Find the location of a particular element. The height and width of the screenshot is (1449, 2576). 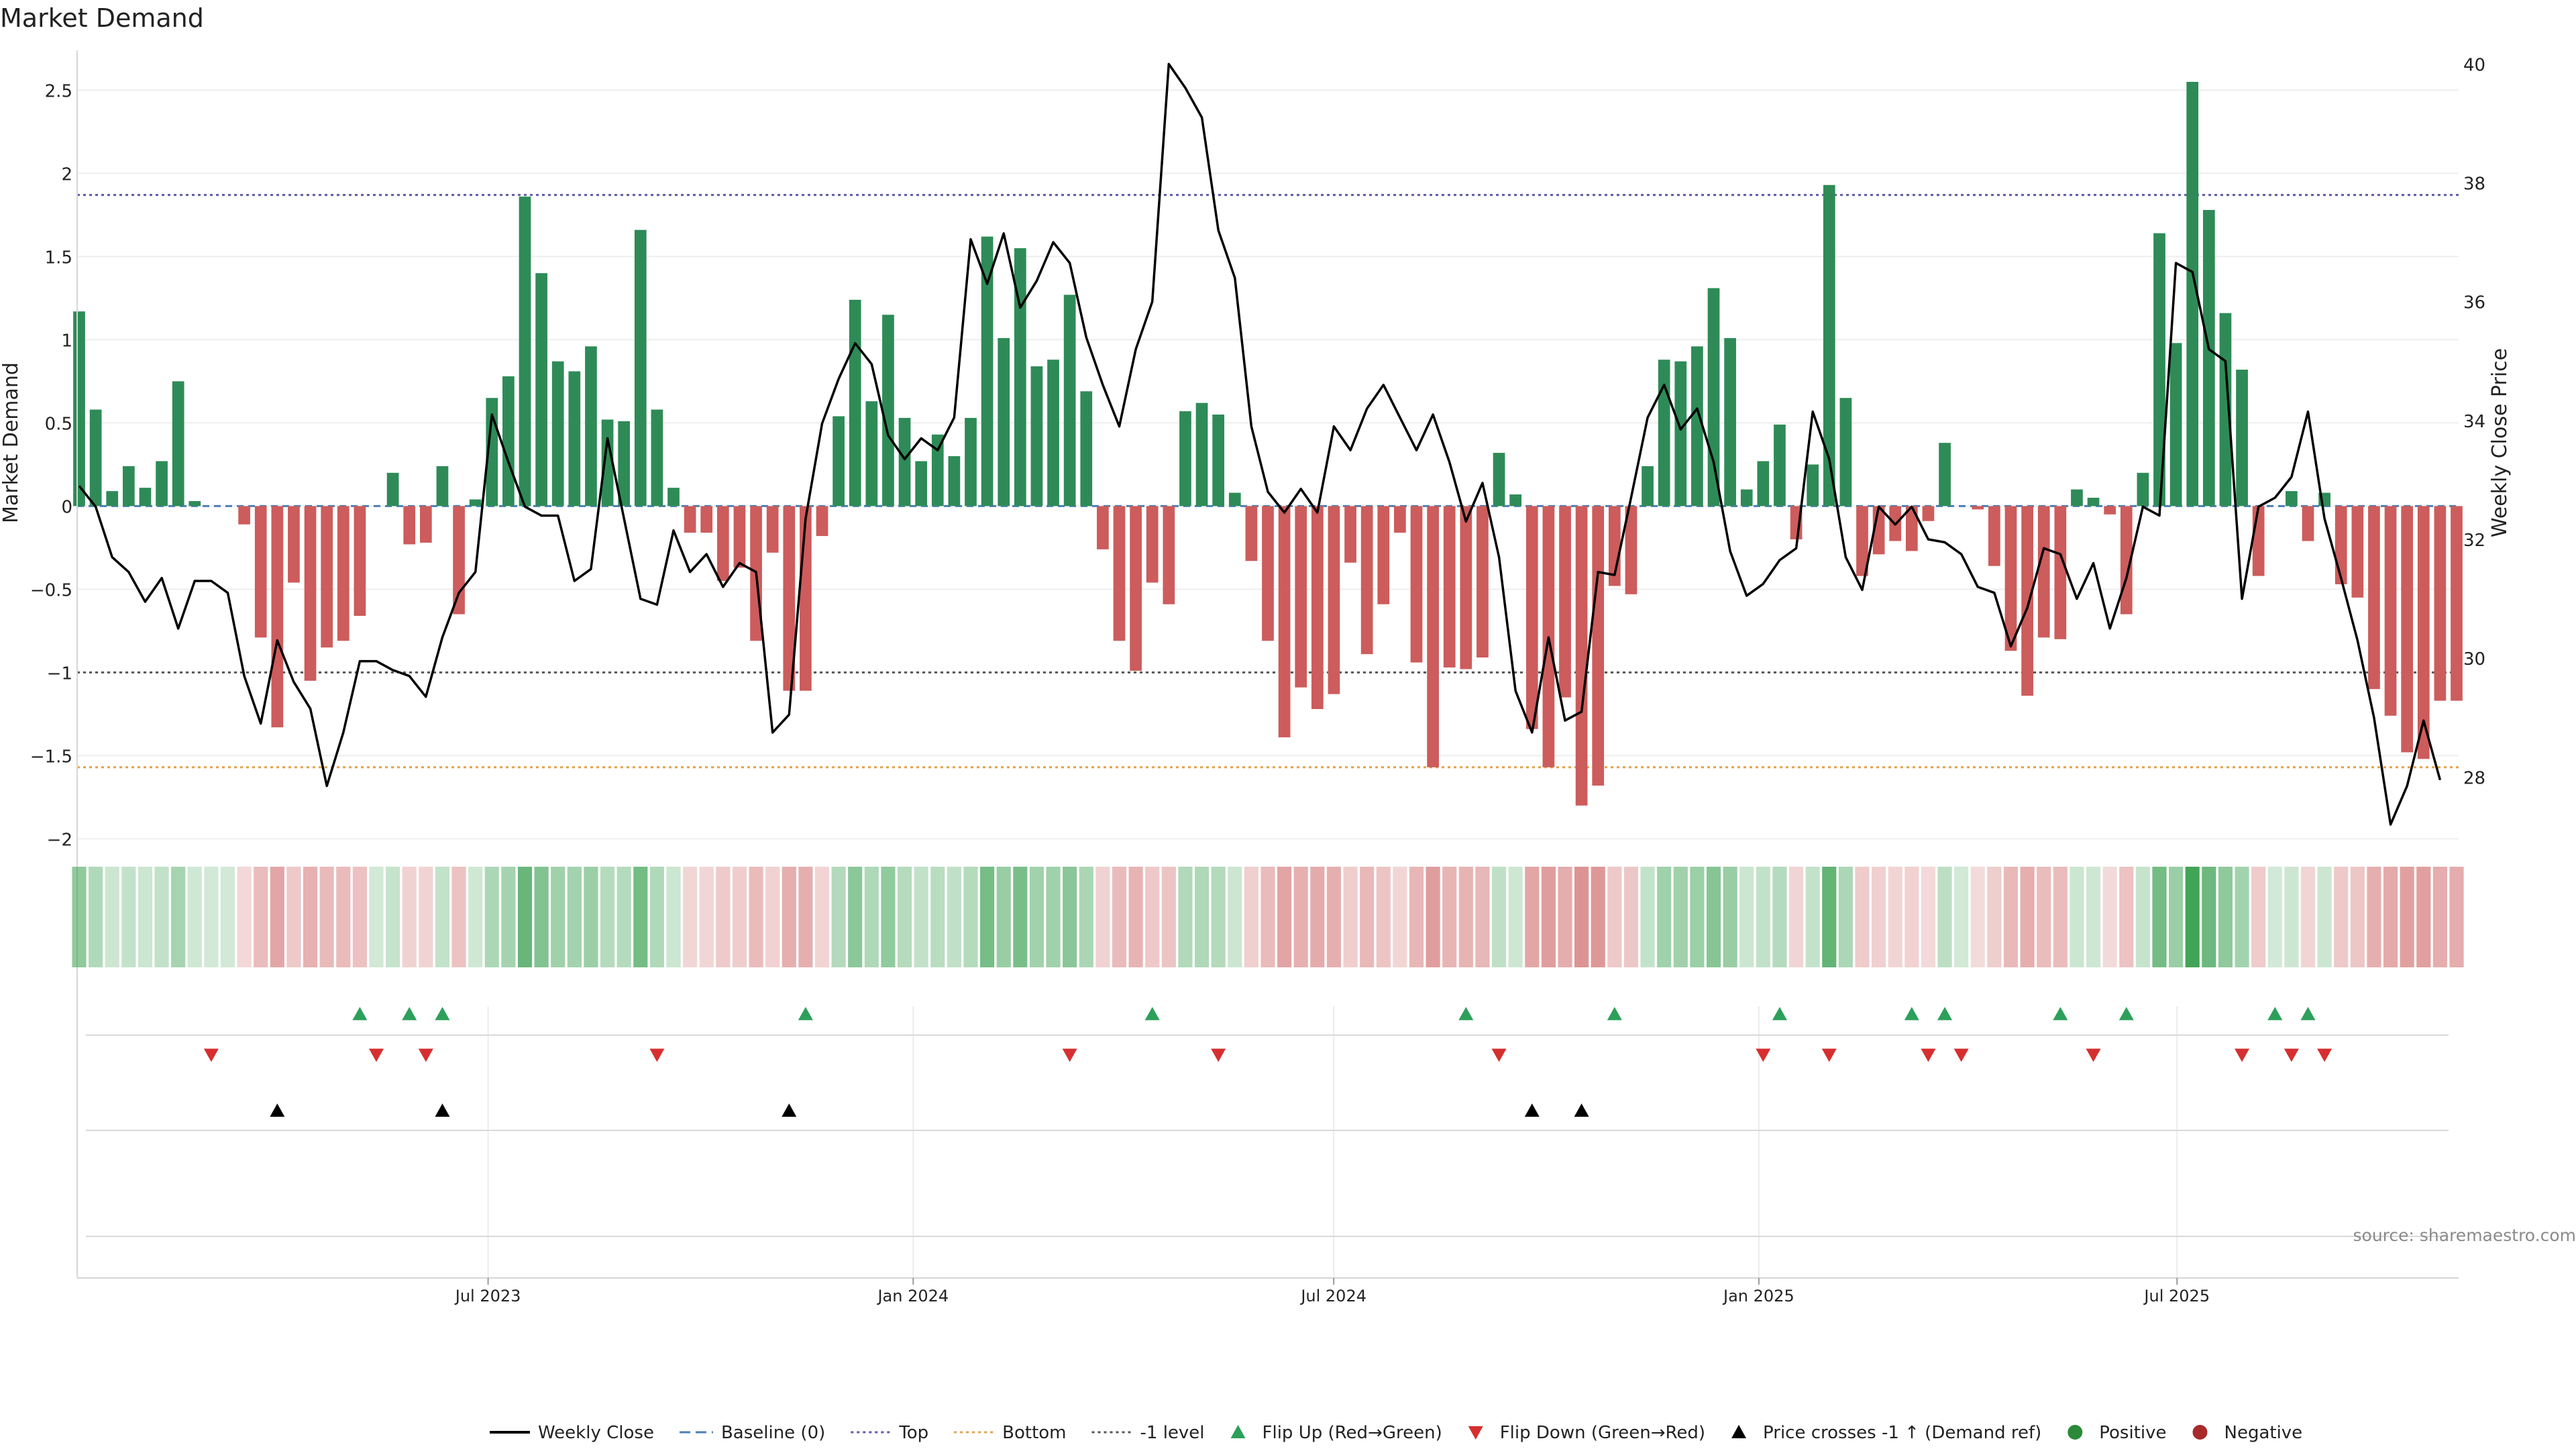

right-tick-label: 30 is located at coordinates (2474, 659).